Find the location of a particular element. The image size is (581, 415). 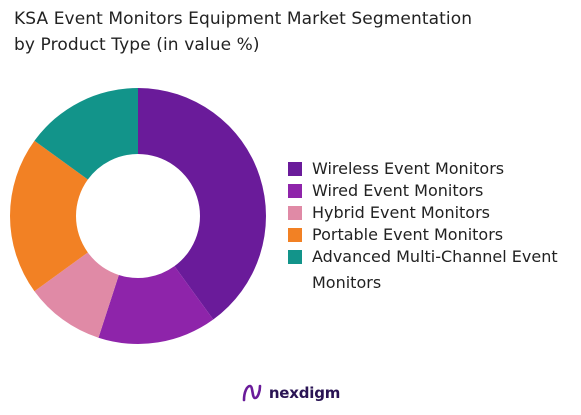

legend-swatch-wireless is located at coordinates (295, 169).